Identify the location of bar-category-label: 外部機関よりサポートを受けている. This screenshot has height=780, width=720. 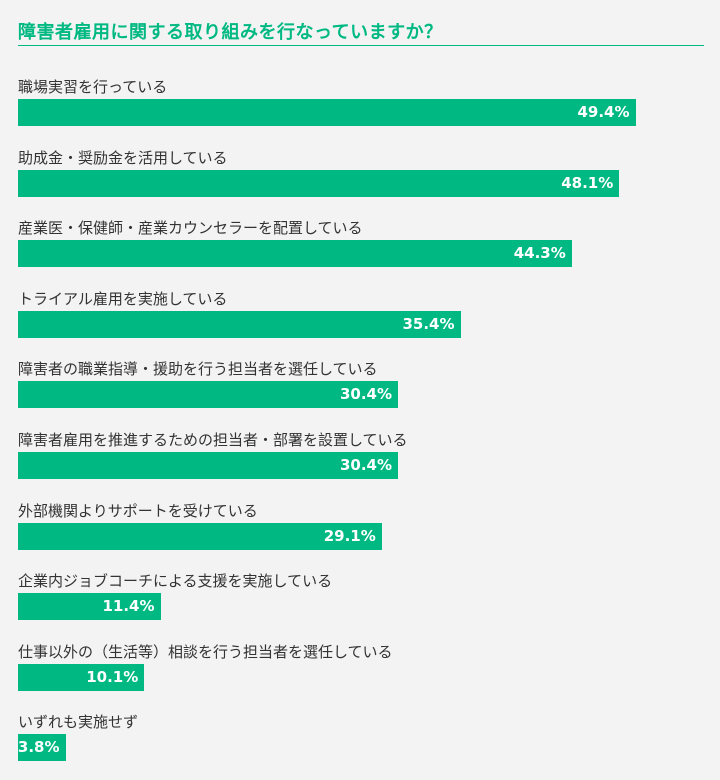
(138, 510).